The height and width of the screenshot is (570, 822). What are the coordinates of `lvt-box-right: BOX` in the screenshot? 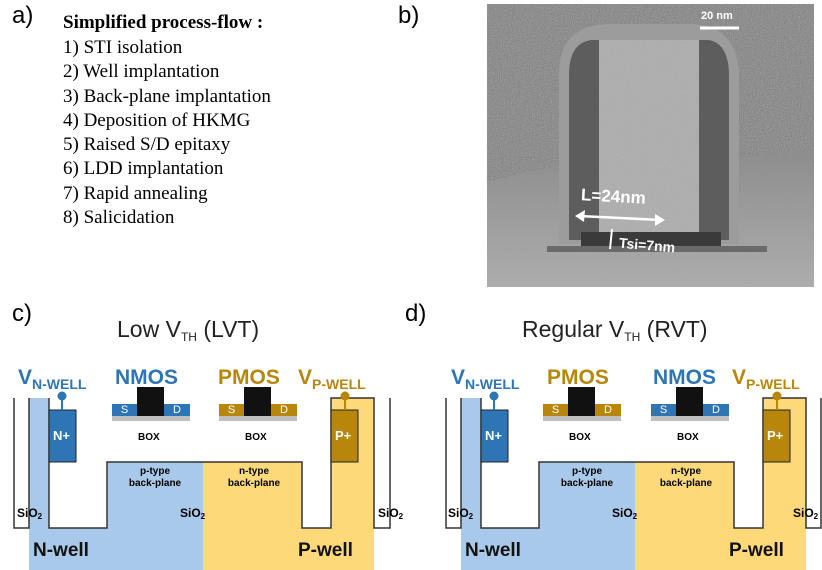 It's located at (256, 437).